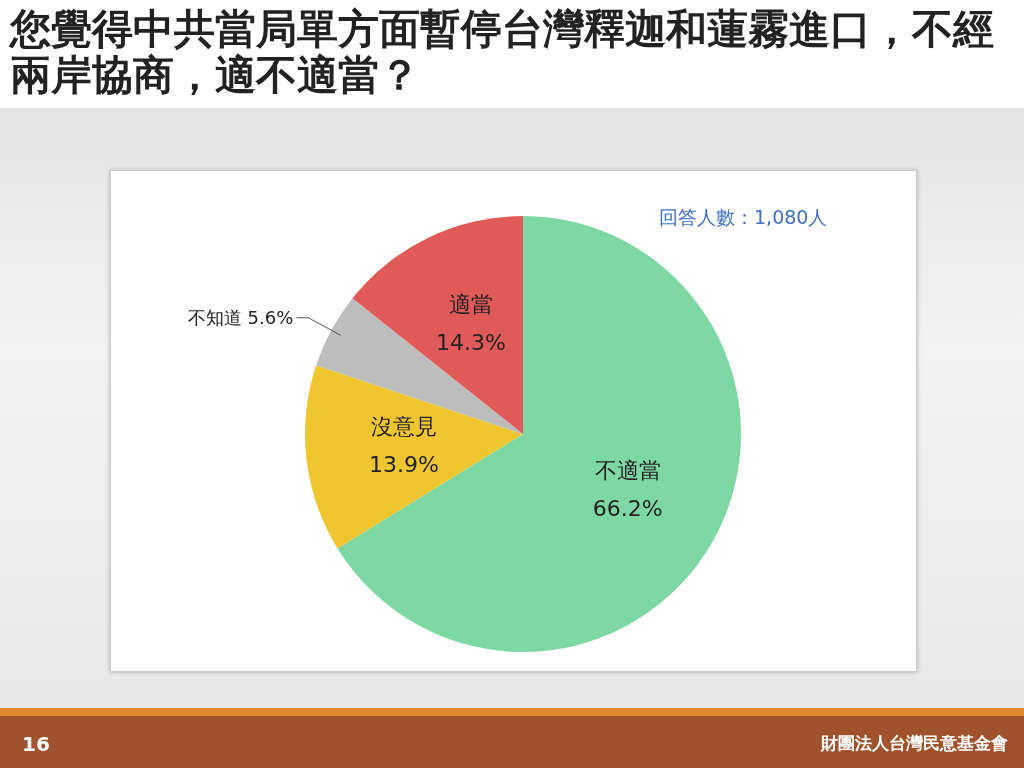 This screenshot has height=768, width=1024. I want to click on slice-label: 不適當, so click(627, 471).